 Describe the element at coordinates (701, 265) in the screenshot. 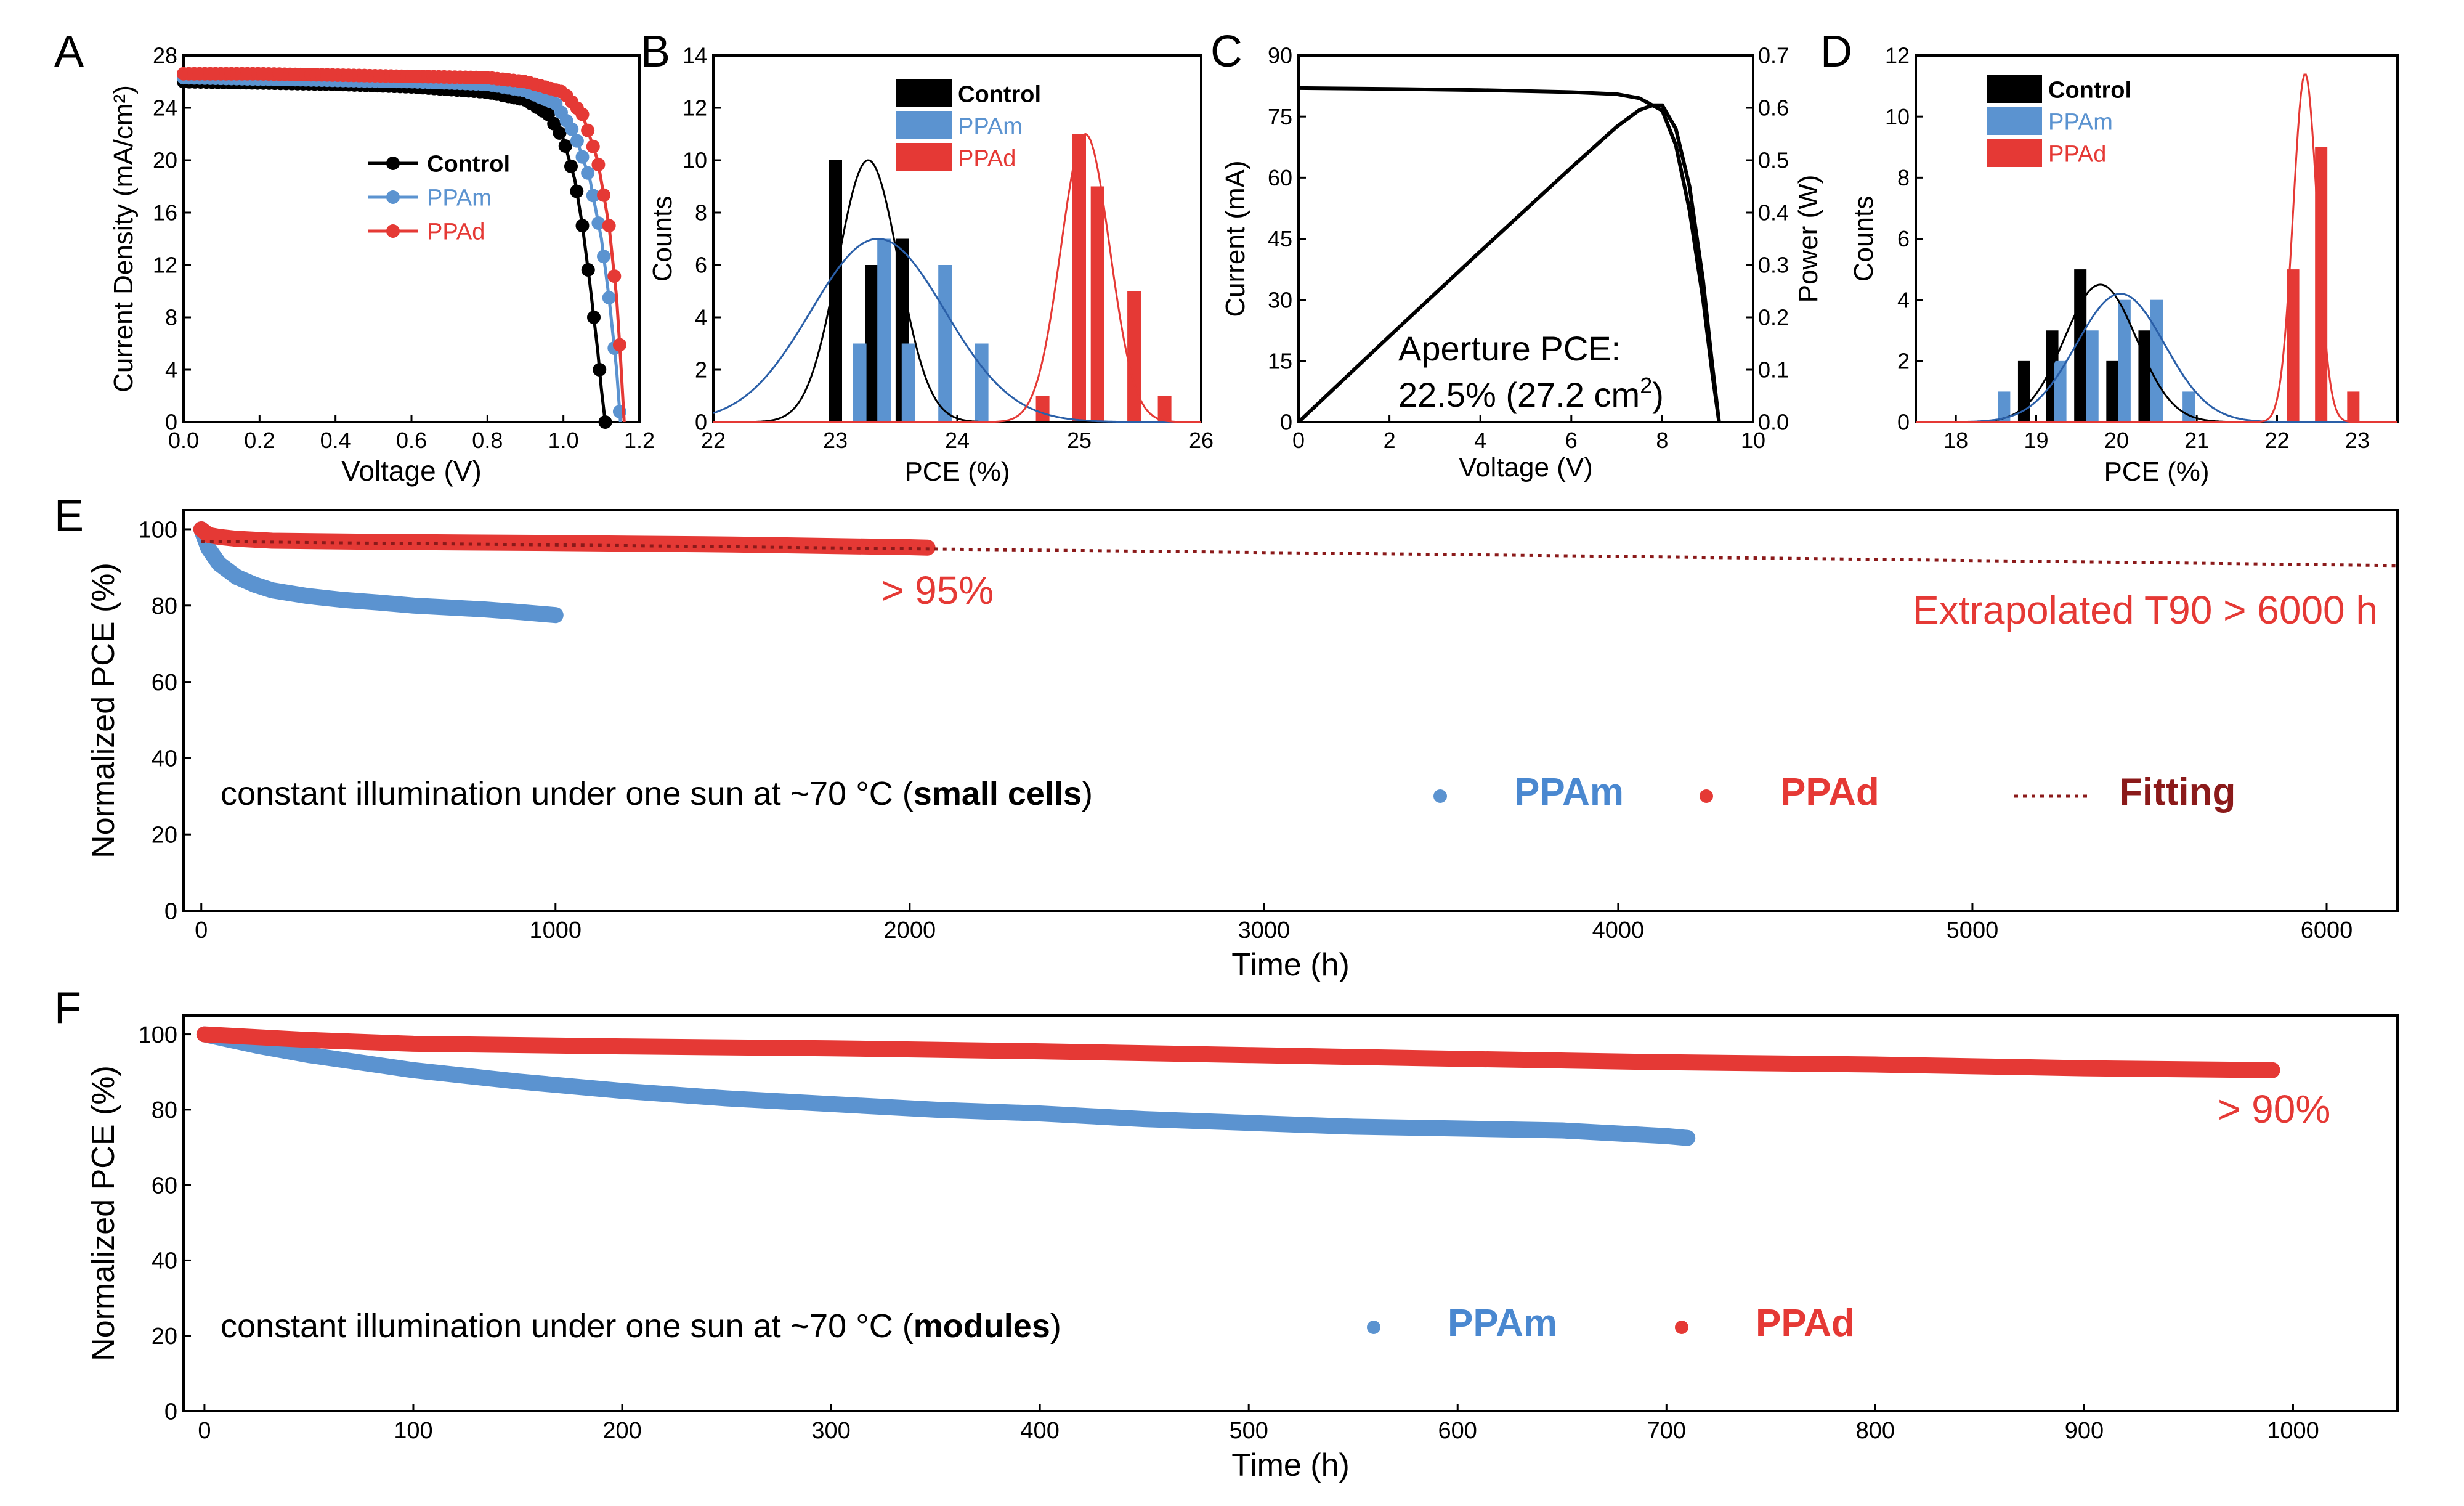

I see `y-tick-label: 6` at that location.